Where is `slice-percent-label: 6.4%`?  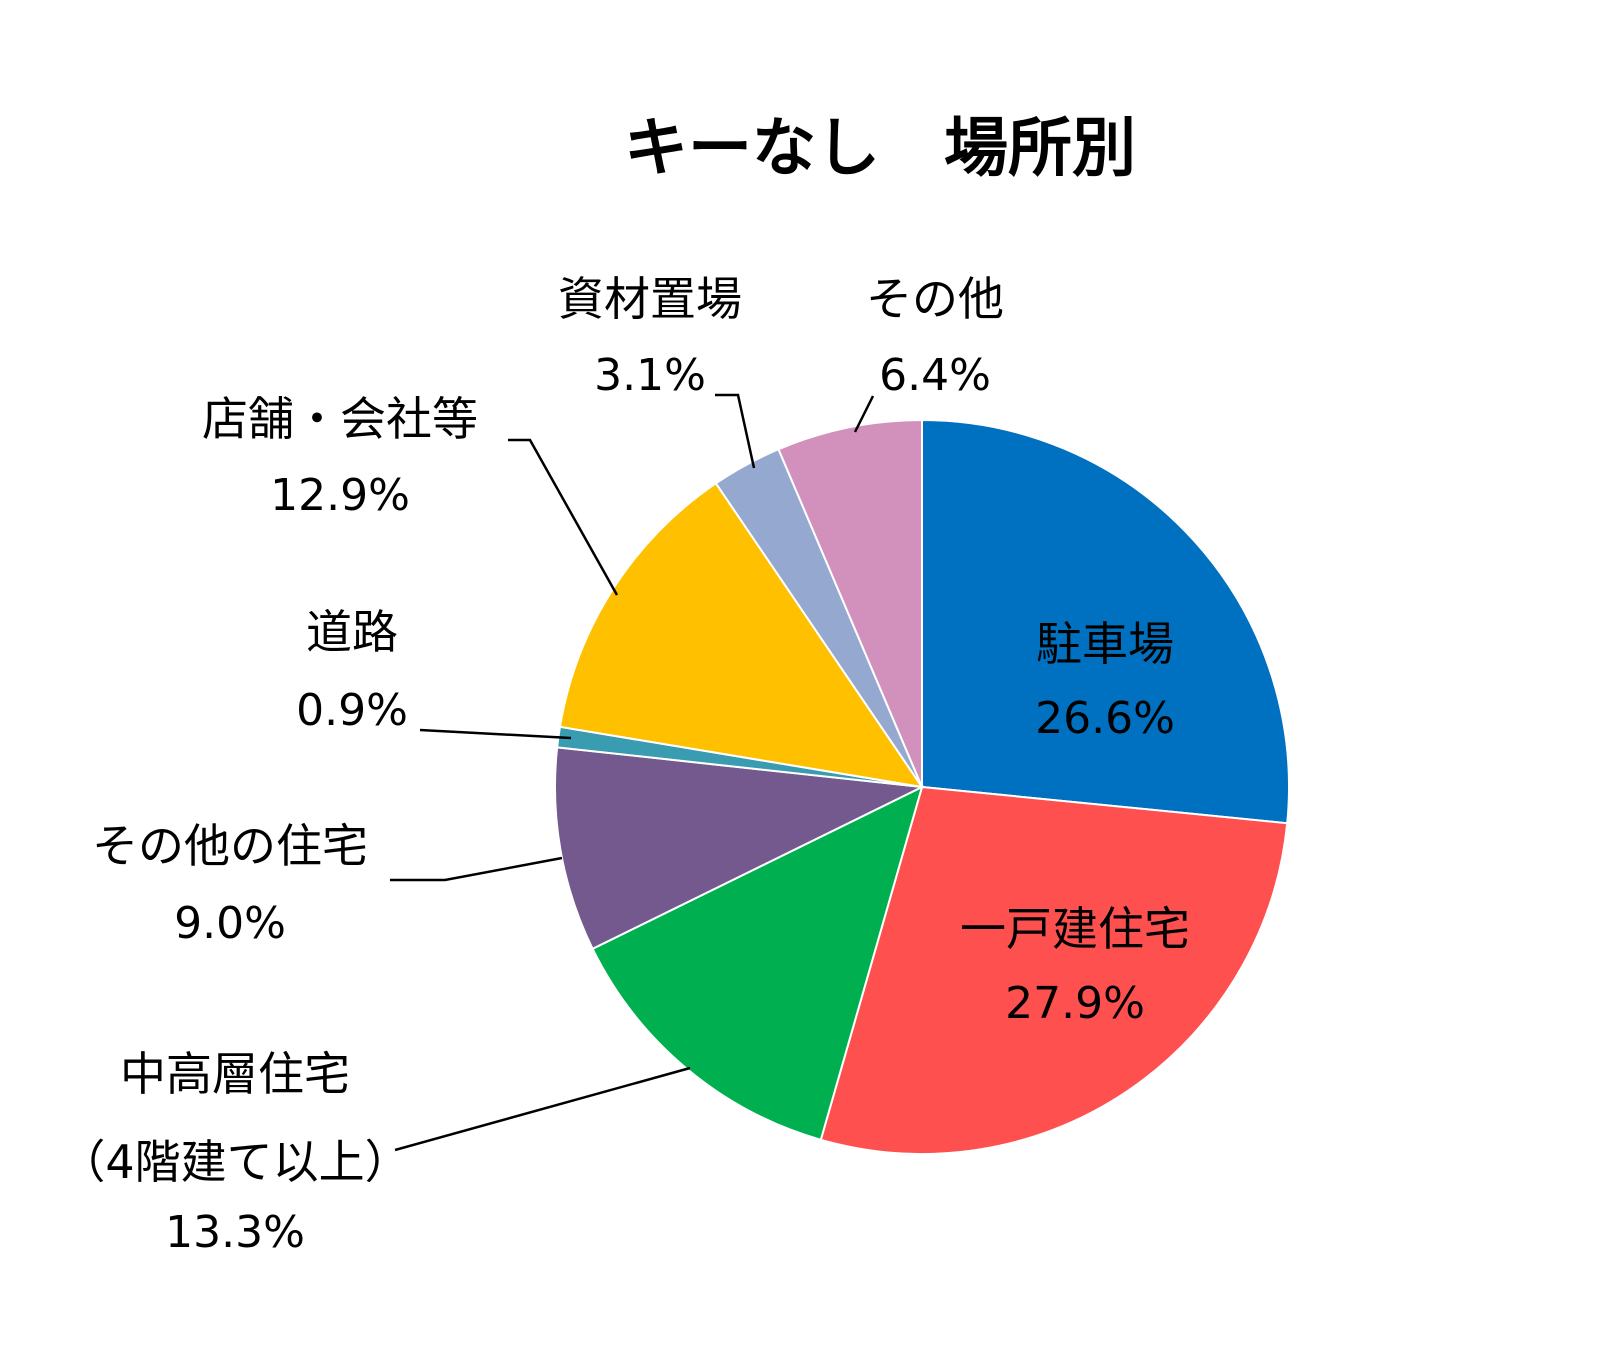
slice-percent-label: 6.4% is located at coordinates (935, 375).